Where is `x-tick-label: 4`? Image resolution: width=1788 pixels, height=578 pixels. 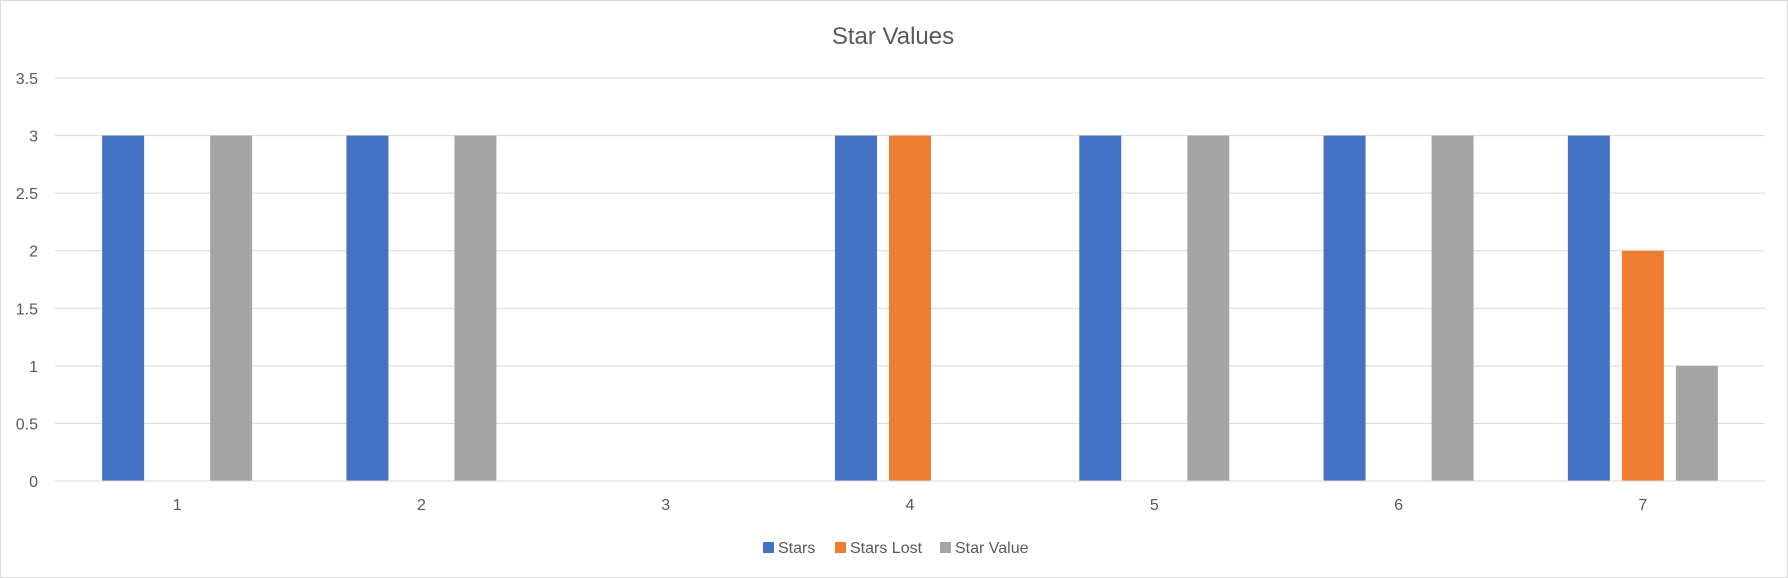
x-tick-label: 4 is located at coordinates (910, 505).